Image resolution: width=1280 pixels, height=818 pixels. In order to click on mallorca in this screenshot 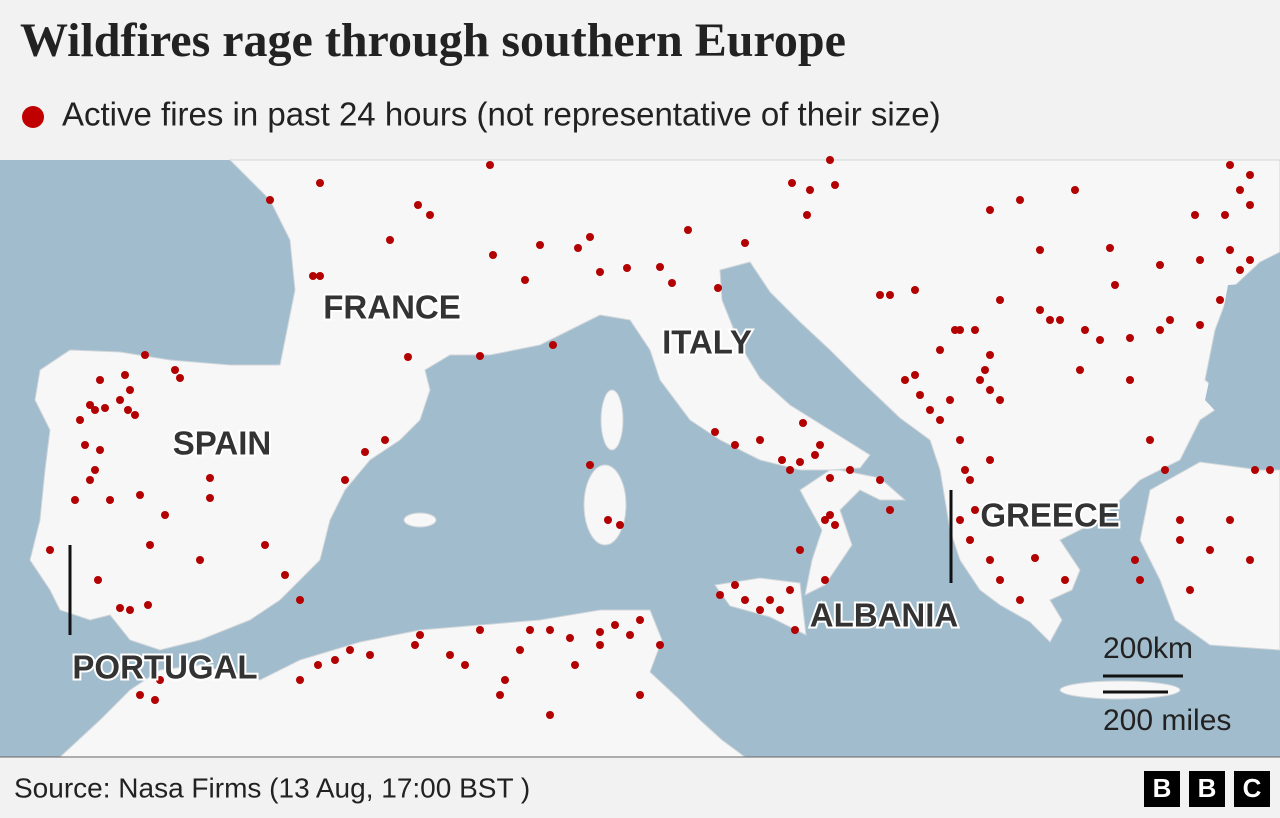, I will do `click(420, 520)`.